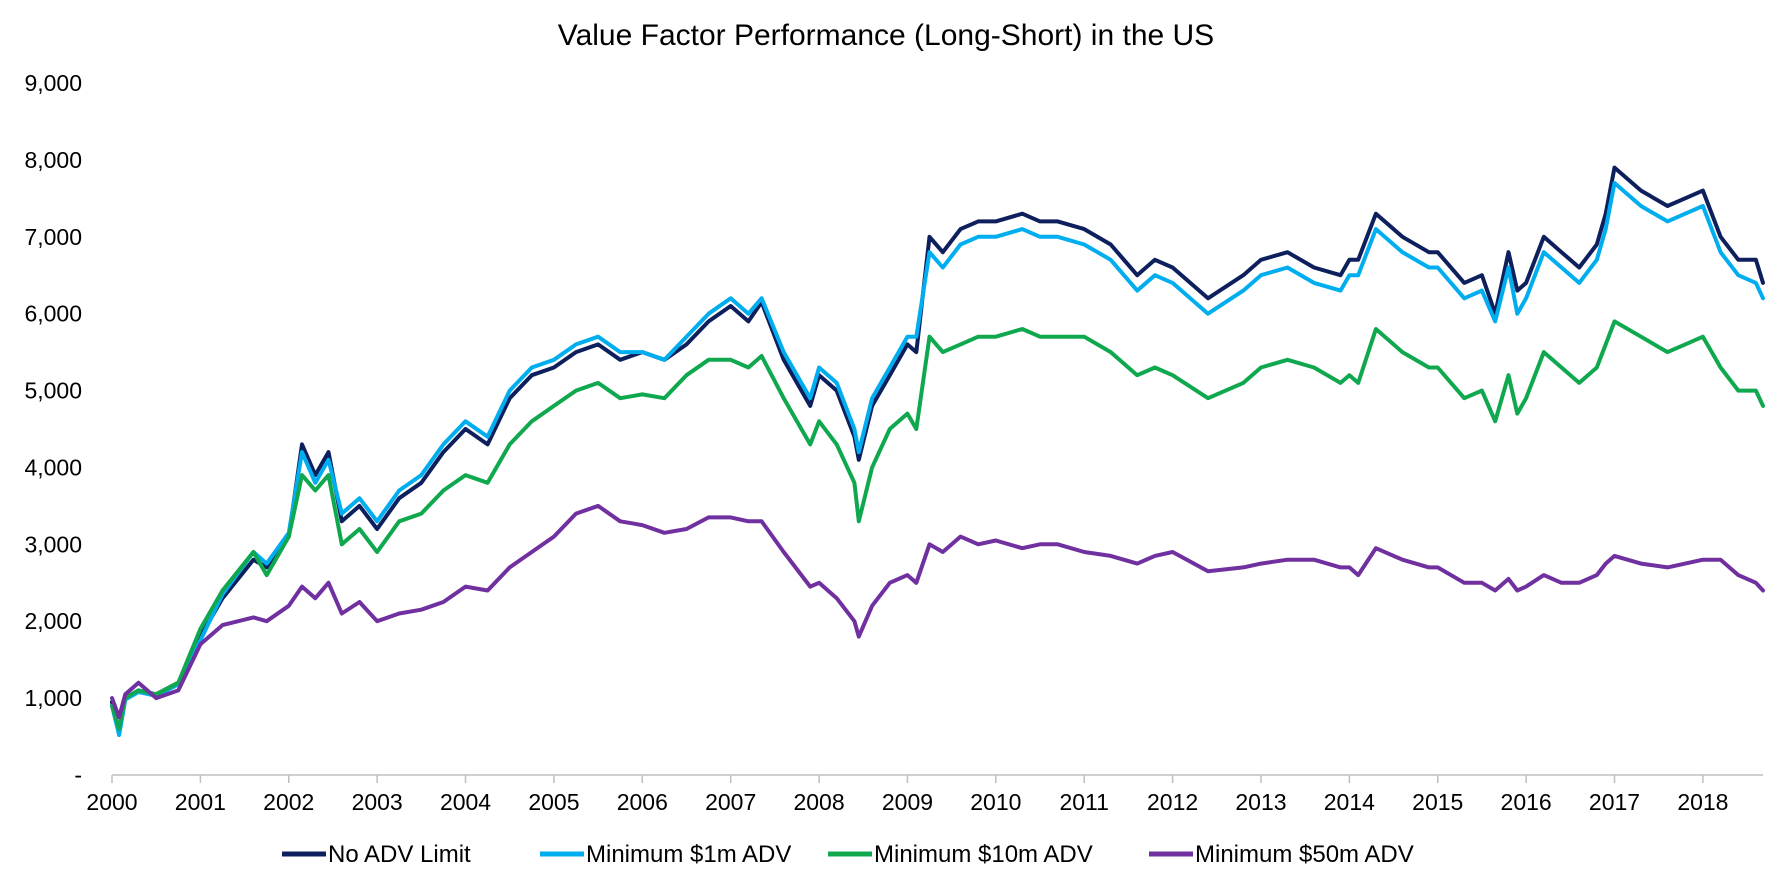  Describe the element at coordinates (730, 802) in the screenshot. I see `x-tick-label: 2007` at that location.